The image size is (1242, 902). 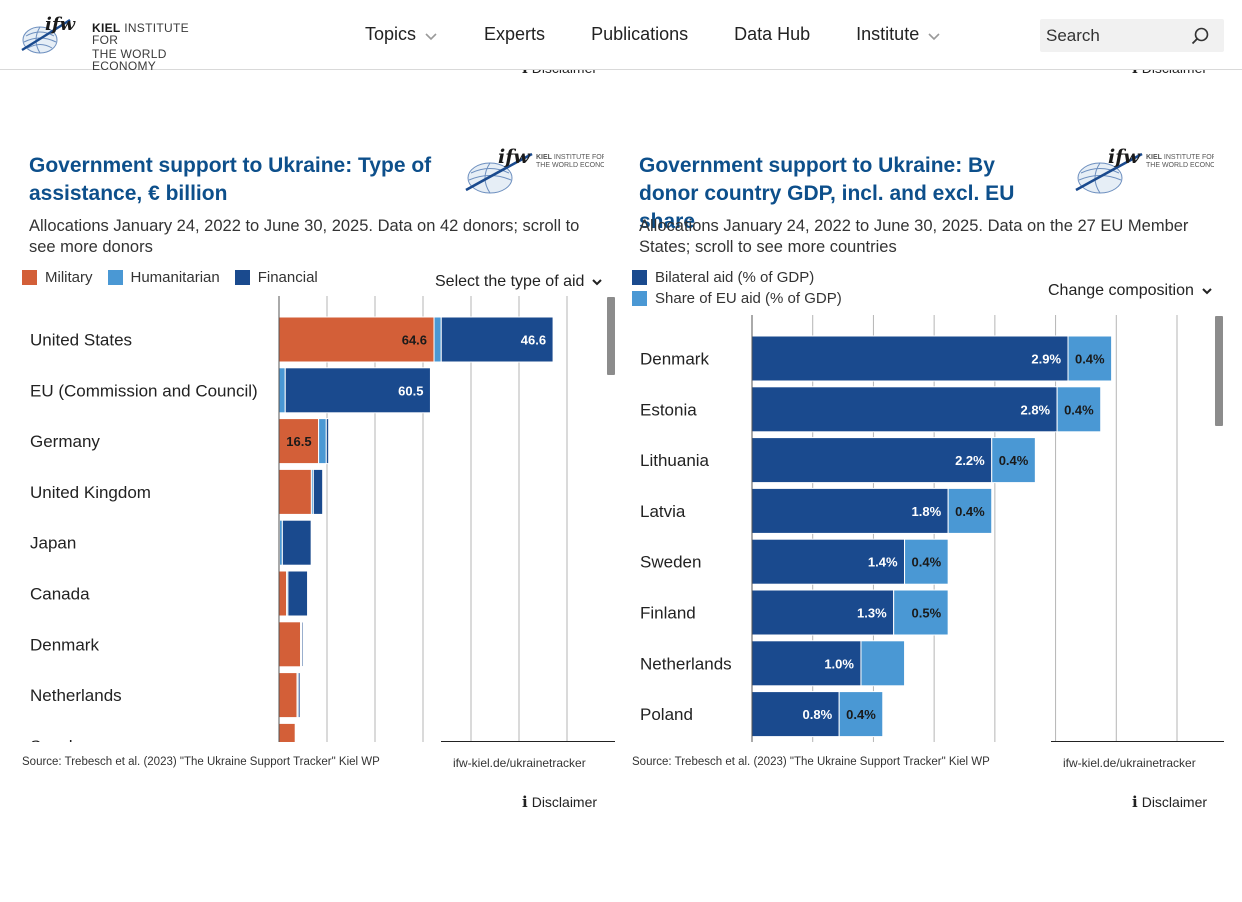 What do you see at coordinates (970, 460) in the screenshot?
I see `data-label: 2.2%` at bounding box center [970, 460].